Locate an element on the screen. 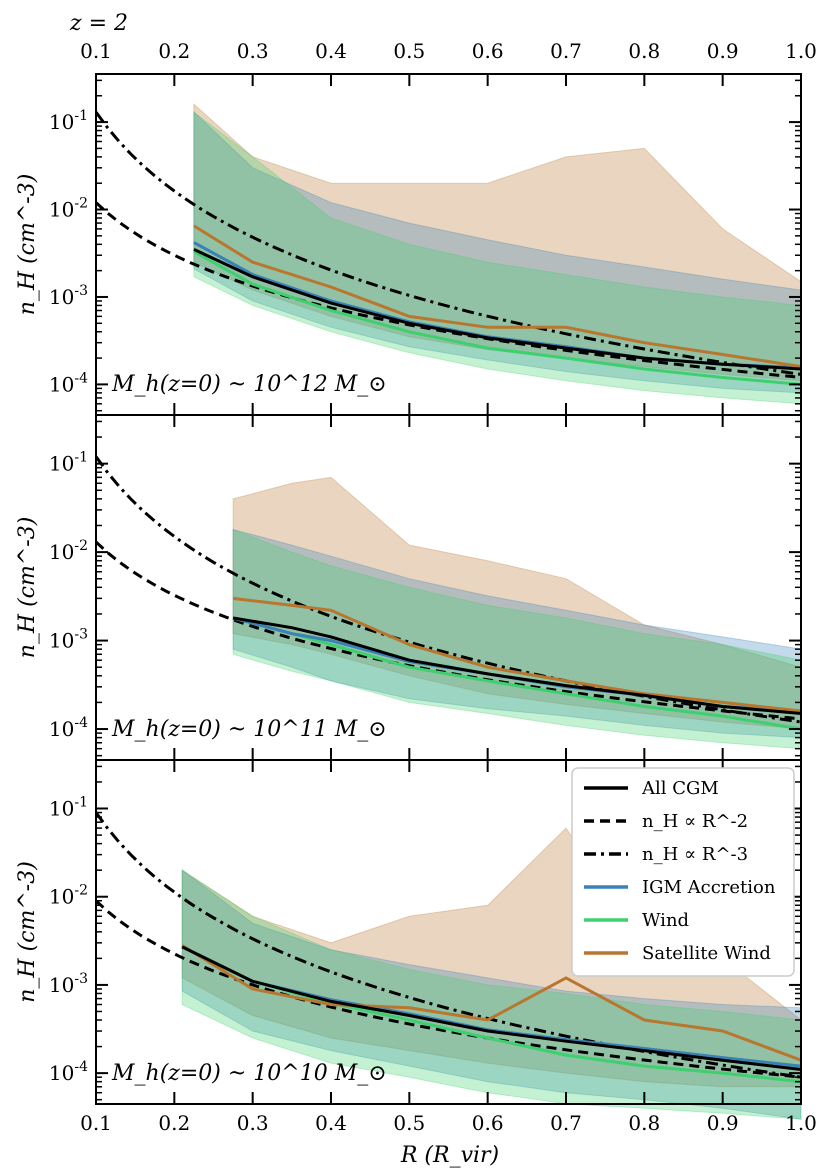 This screenshot has width=831, height=1172. legend-label-4: Wind is located at coordinates (665, 920).